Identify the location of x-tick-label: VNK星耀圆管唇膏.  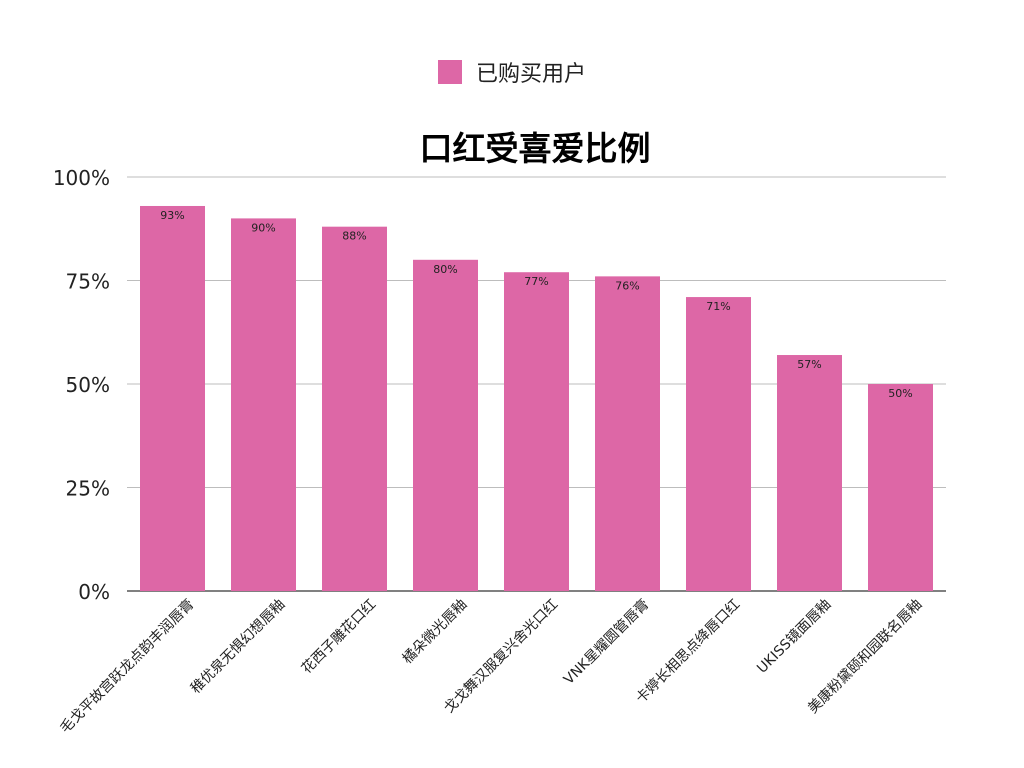
(606, 642).